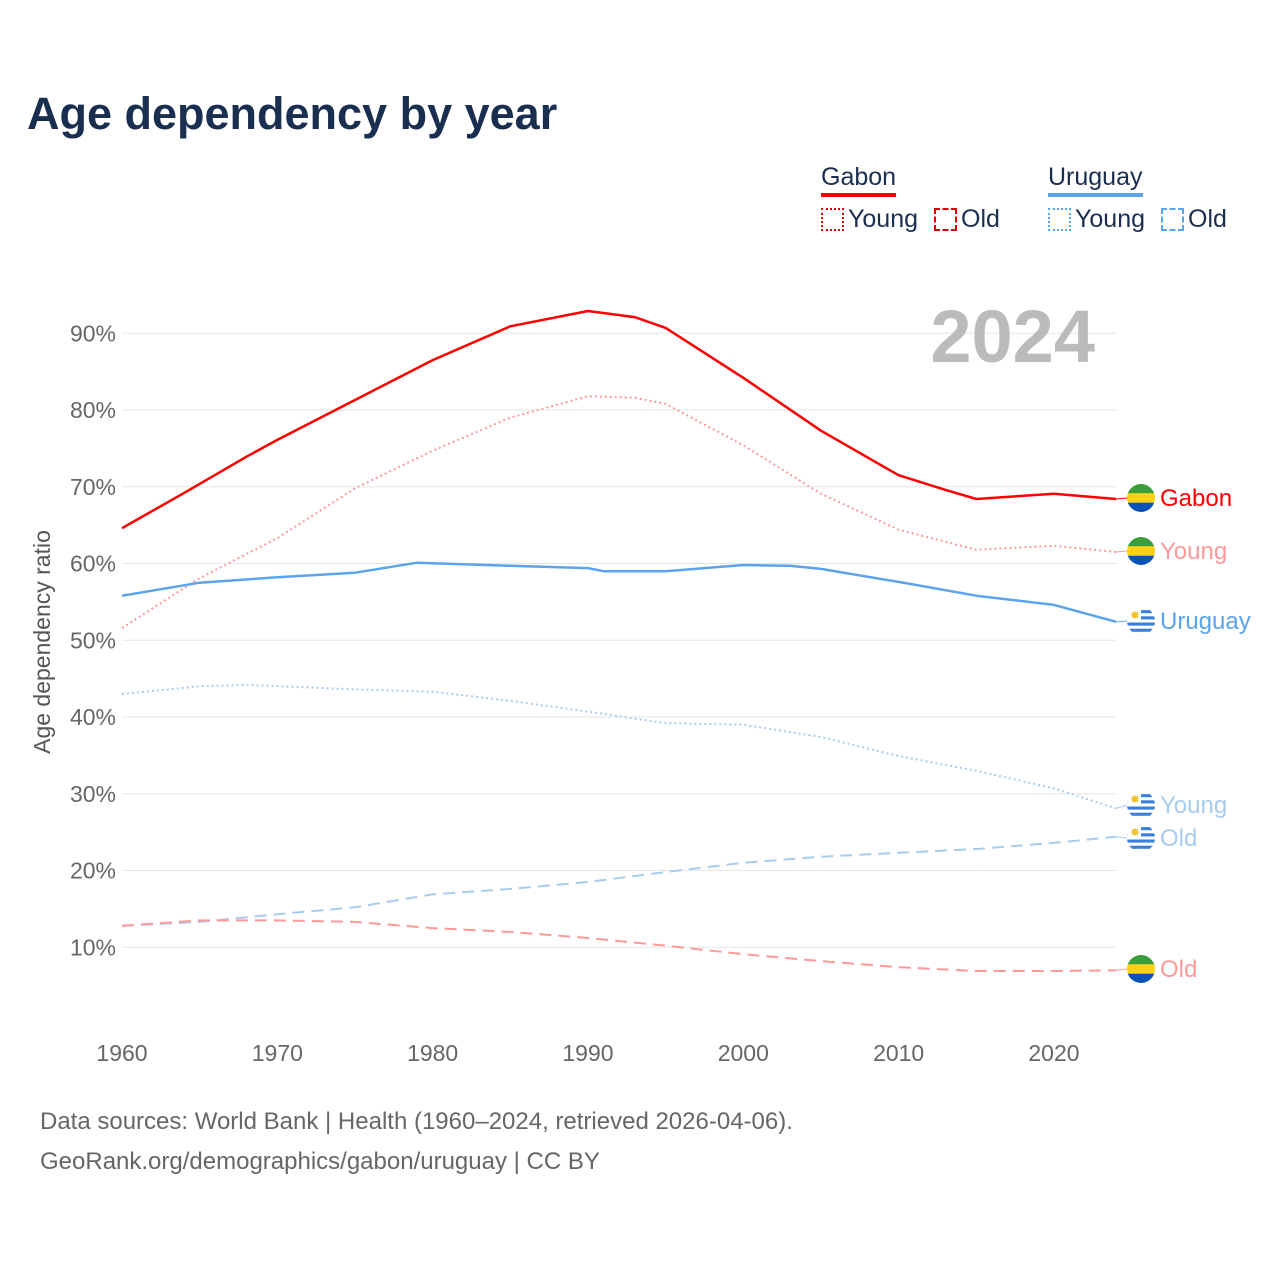 Image resolution: width=1280 pixels, height=1280 pixels. I want to click on y-axis-label: Age dependency ratio, so click(42, 642).